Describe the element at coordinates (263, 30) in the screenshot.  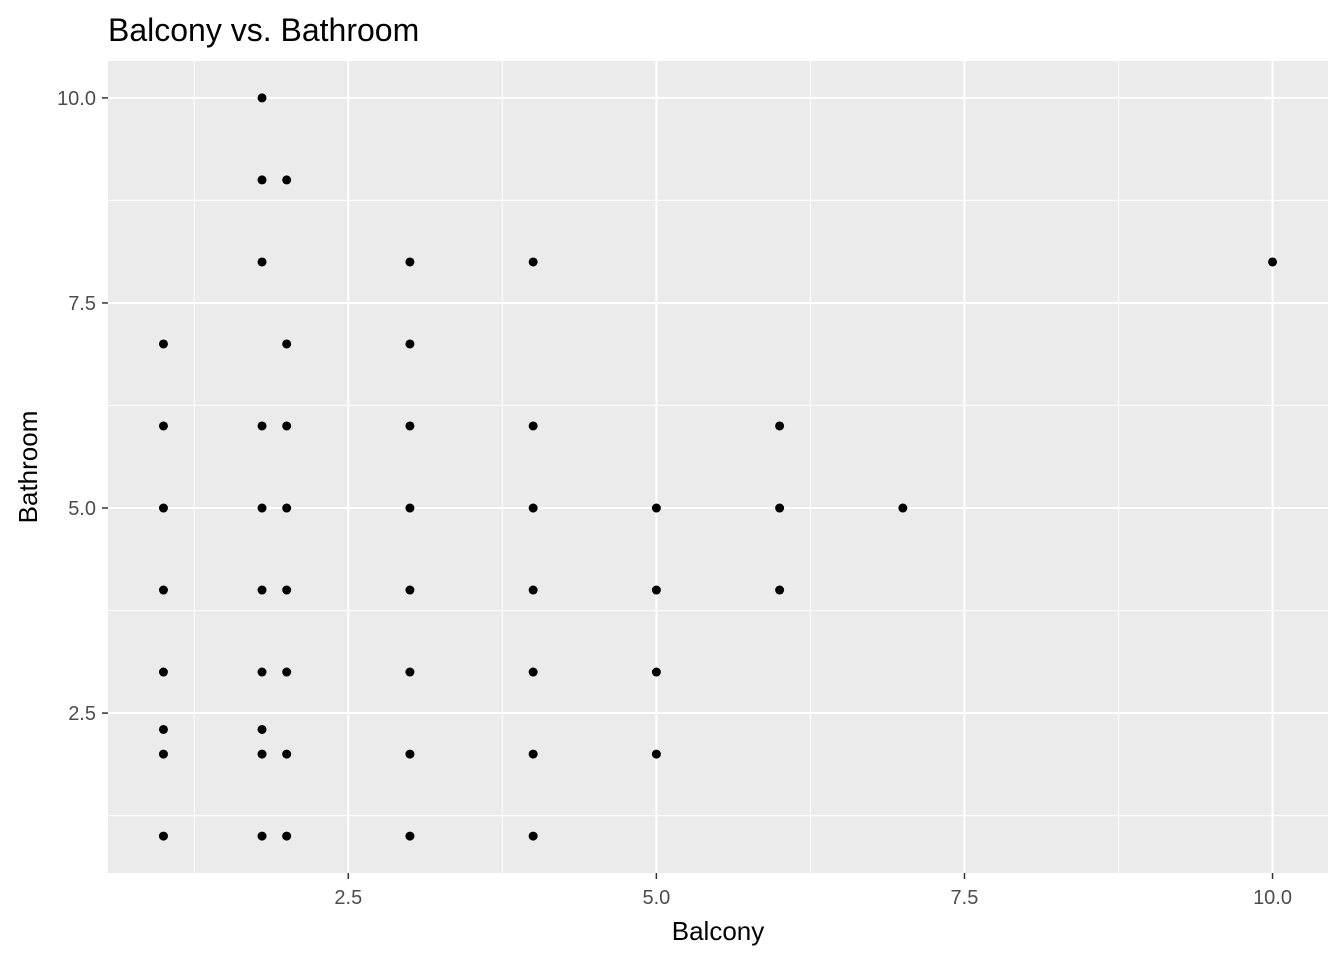
I see `chart-title: Balcony vs. Bathroom` at that location.